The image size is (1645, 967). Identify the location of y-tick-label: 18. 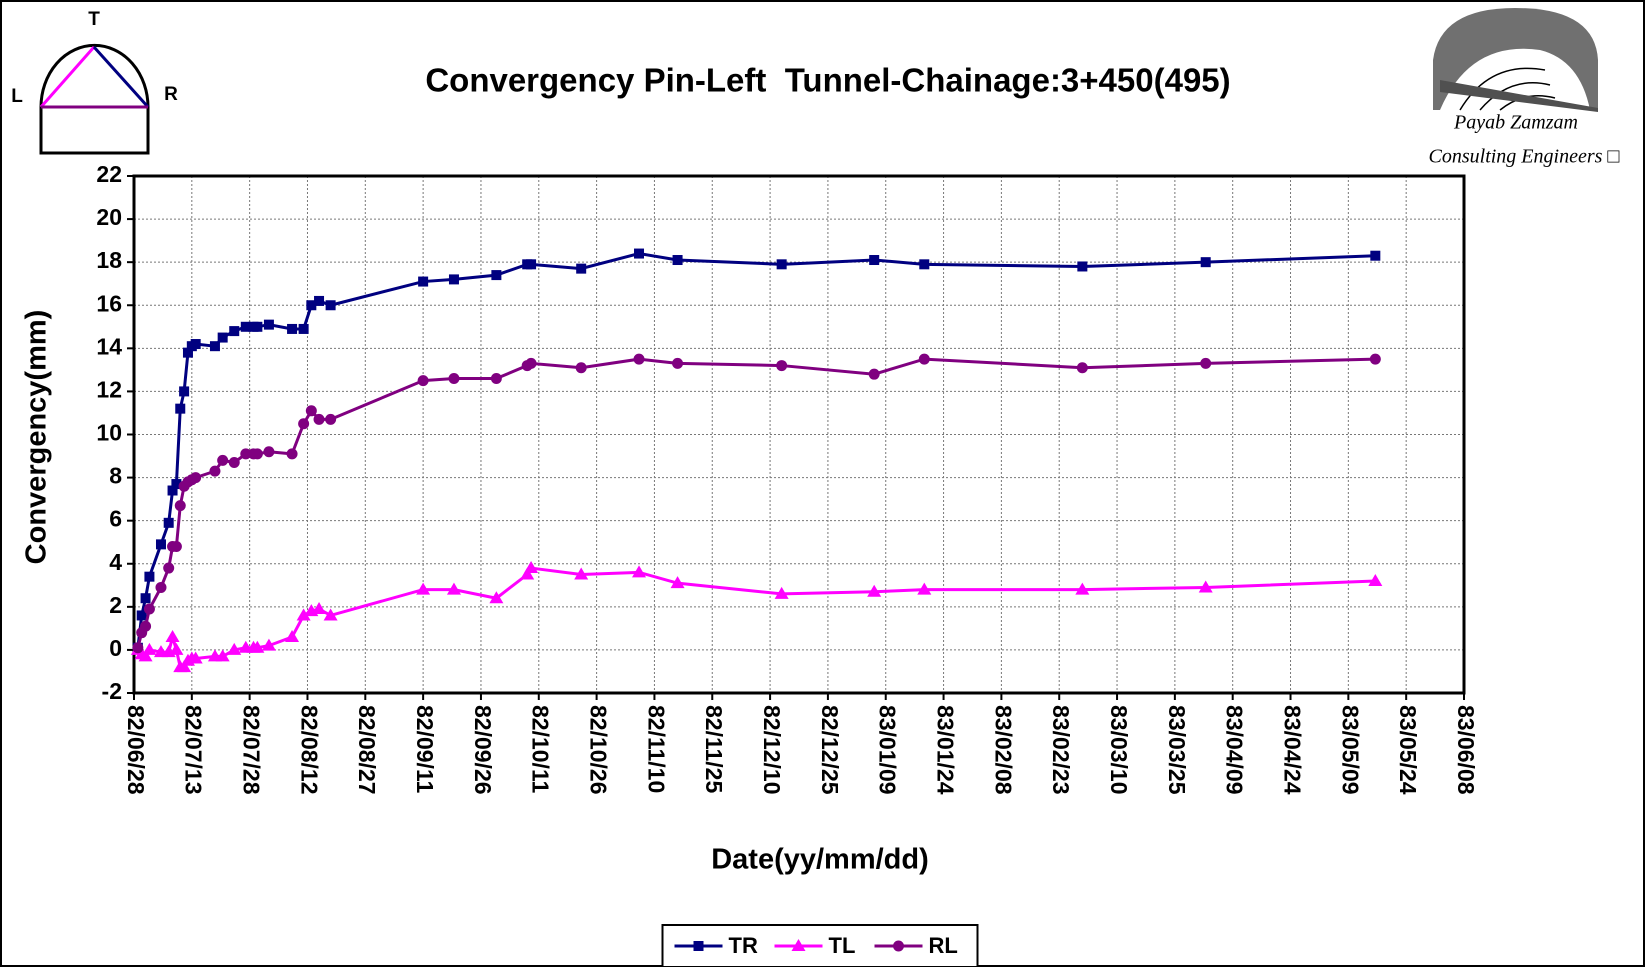
(109, 260).